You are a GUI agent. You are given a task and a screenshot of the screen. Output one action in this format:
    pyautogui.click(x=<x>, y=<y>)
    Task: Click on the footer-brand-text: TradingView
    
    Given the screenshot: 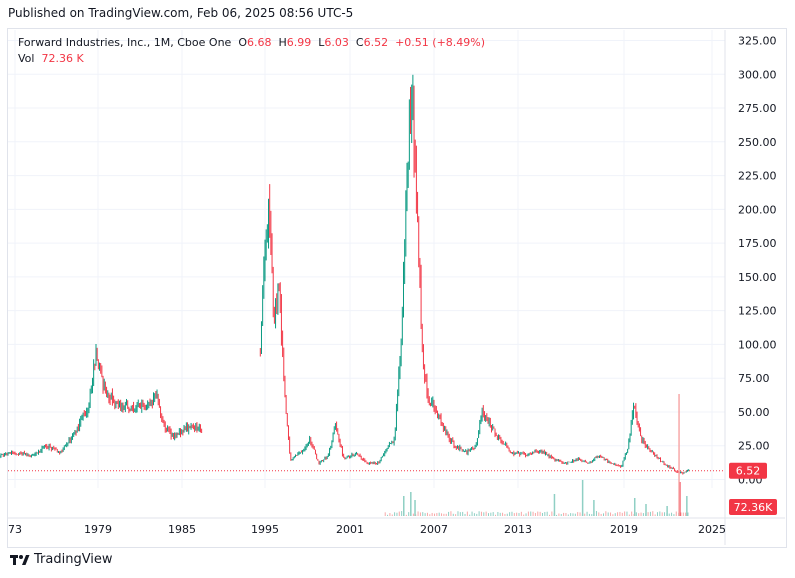 What is the action you would take?
    pyautogui.click(x=73, y=559)
    